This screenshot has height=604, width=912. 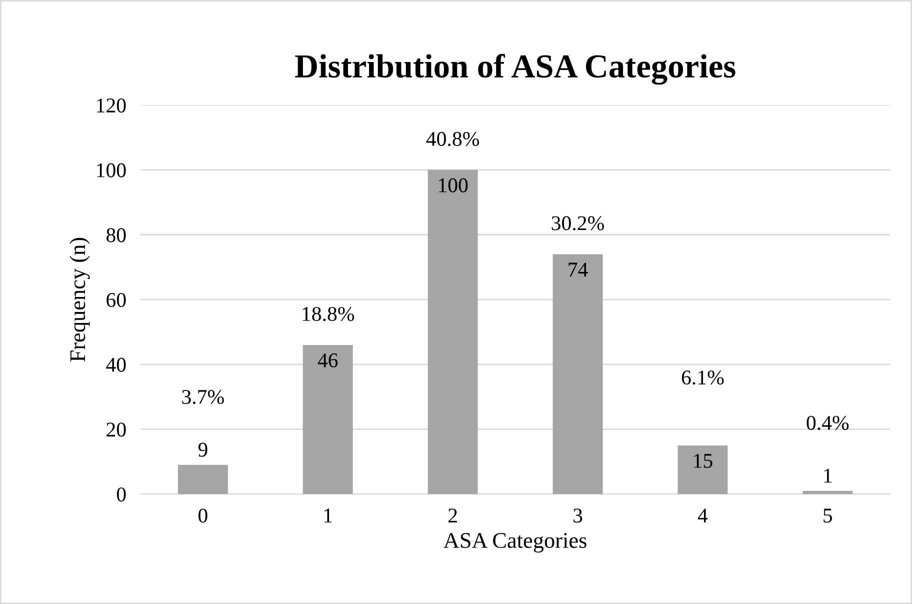 I want to click on x-axis-title: ASA Categories, so click(x=515, y=543).